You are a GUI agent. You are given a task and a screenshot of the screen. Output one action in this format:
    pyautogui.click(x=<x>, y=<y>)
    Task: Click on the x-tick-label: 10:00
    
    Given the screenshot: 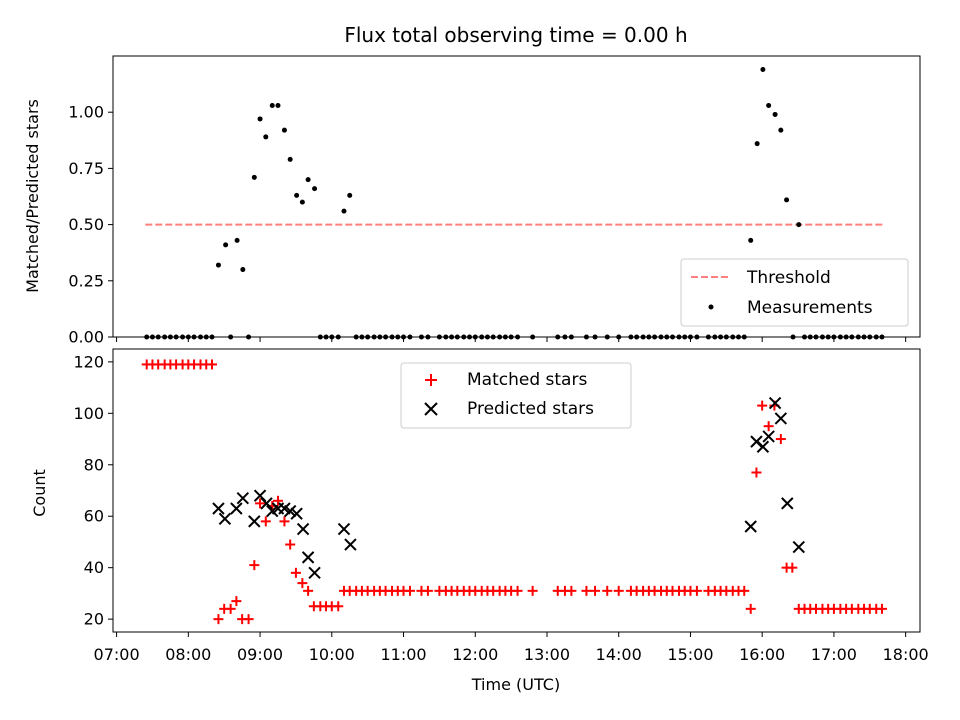 What is the action you would take?
    pyautogui.click(x=332, y=654)
    